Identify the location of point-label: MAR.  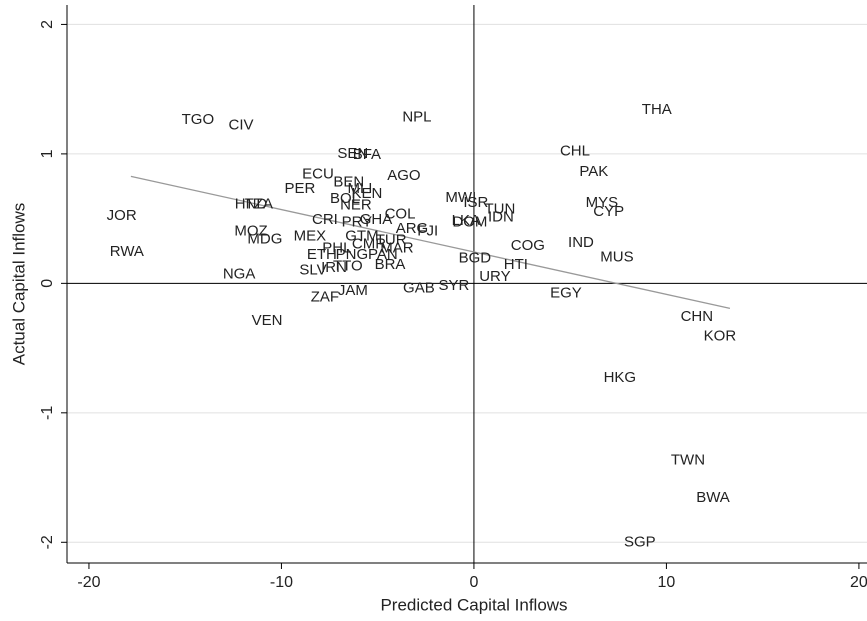
(397, 247).